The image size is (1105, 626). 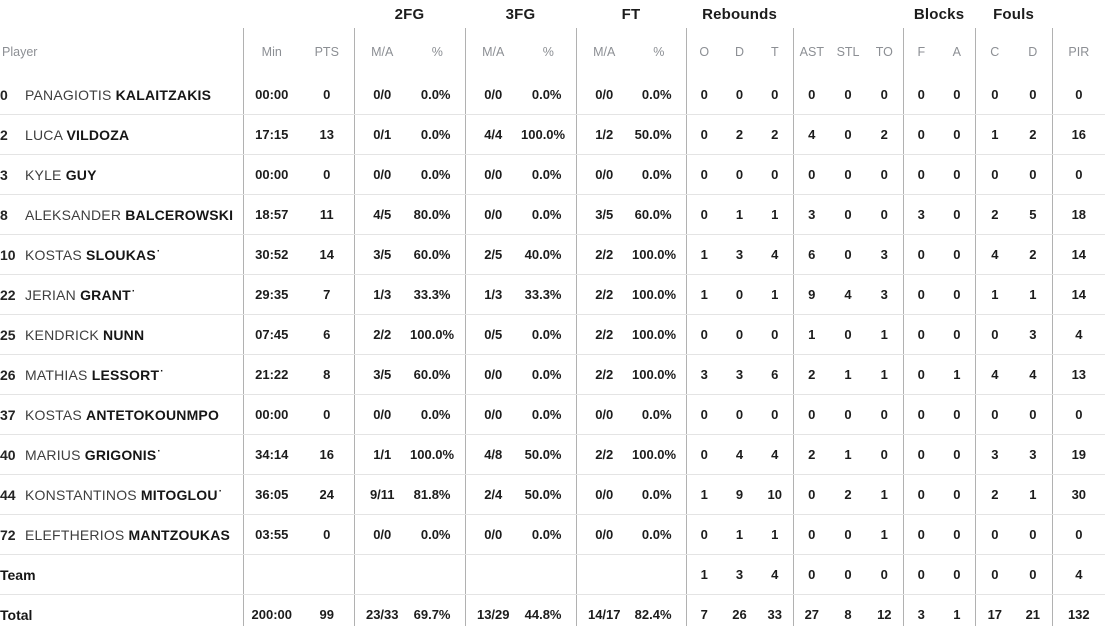 What do you see at coordinates (437, 294) in the screenshot?
I see `cell-2fg-pct: 33.3%` at bounding box center [437, 294].